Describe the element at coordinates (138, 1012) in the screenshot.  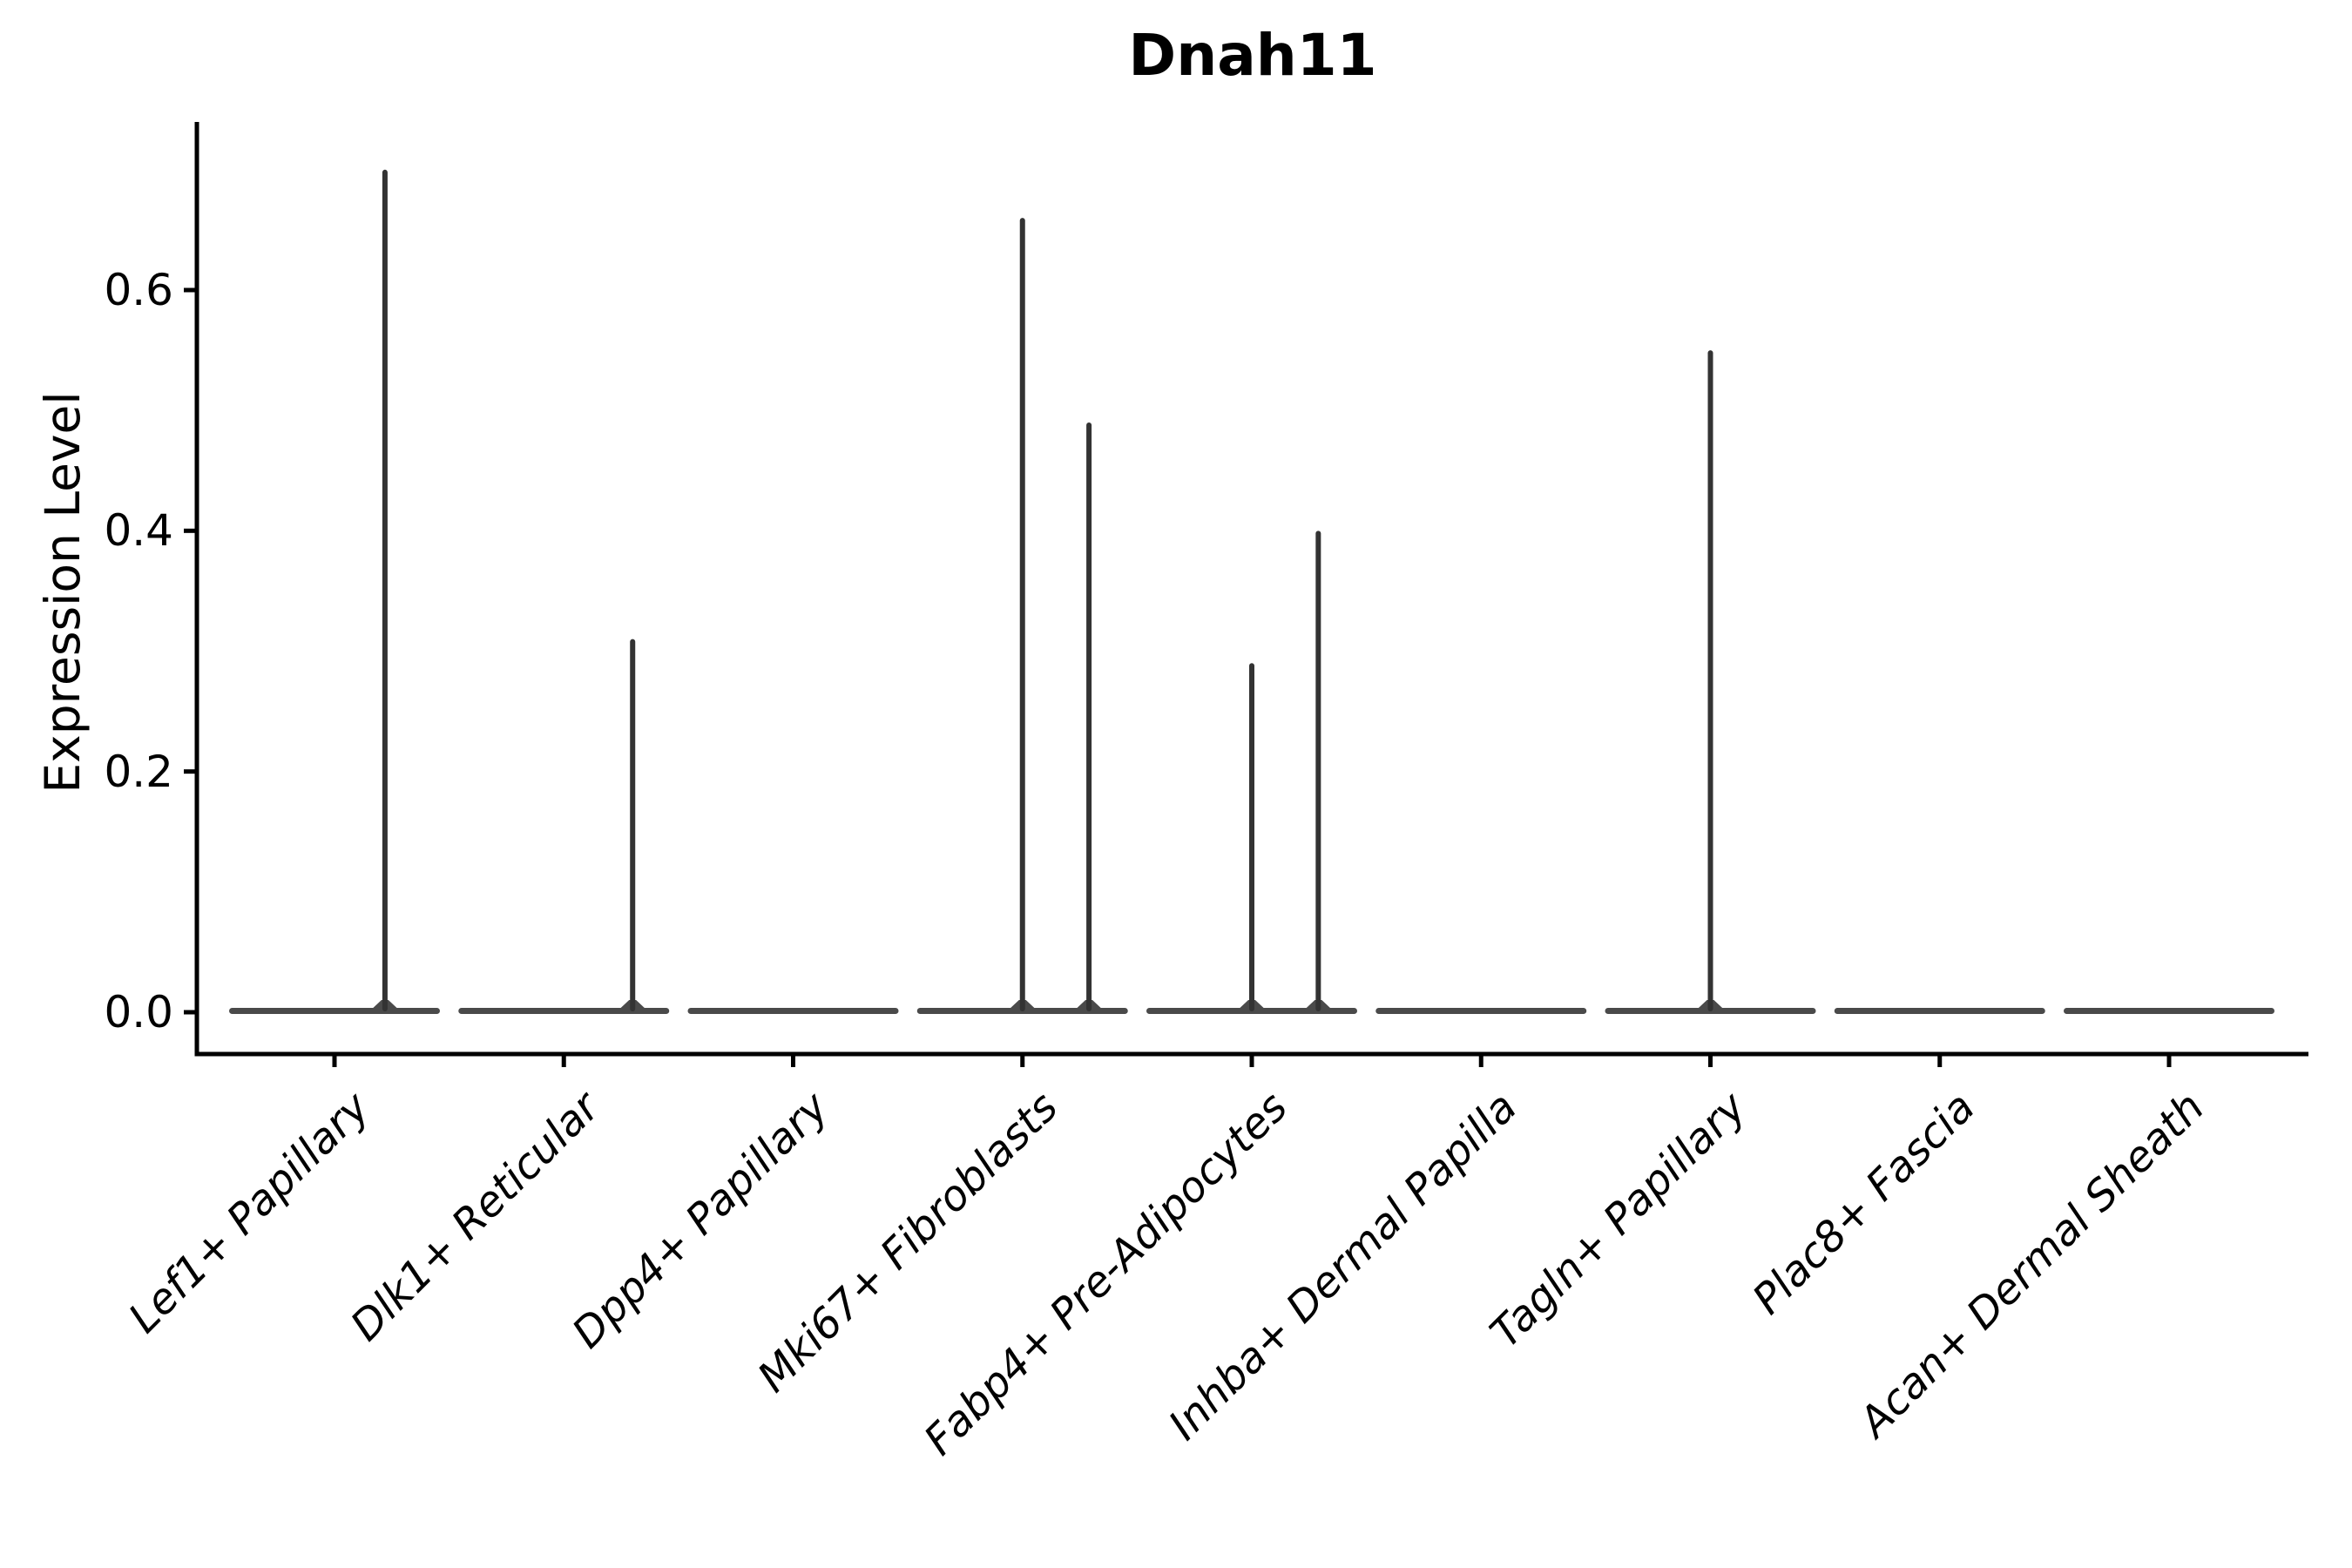
I see `y-tick-label: 0.0` at that location.